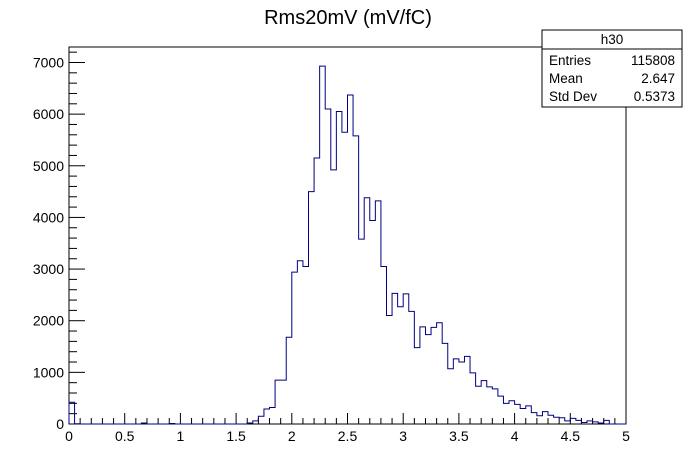 The image size is (696, 472). I want to click on x-tick-label: 1, so click(181, 436).